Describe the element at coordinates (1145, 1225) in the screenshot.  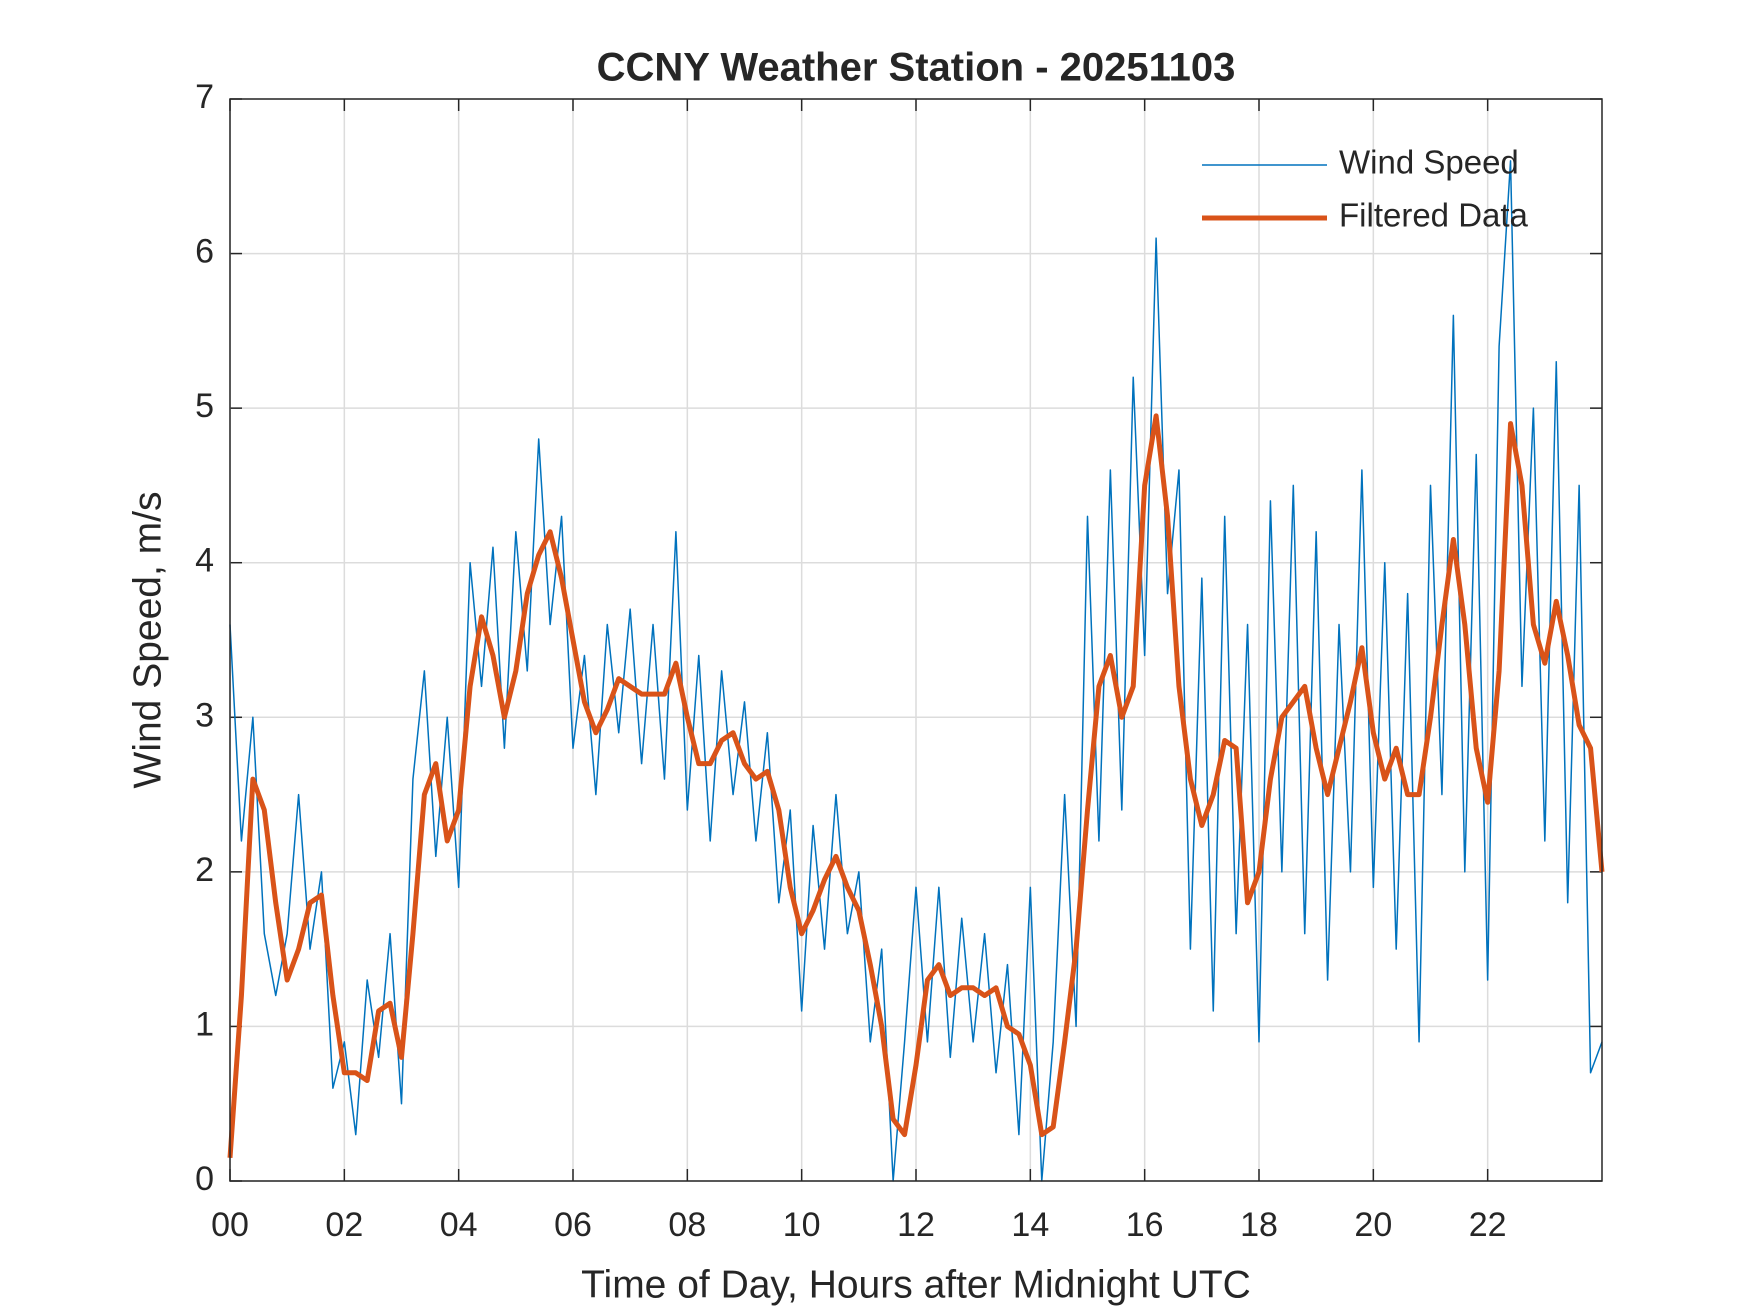
I see `x-tick-label: 16` at that location.